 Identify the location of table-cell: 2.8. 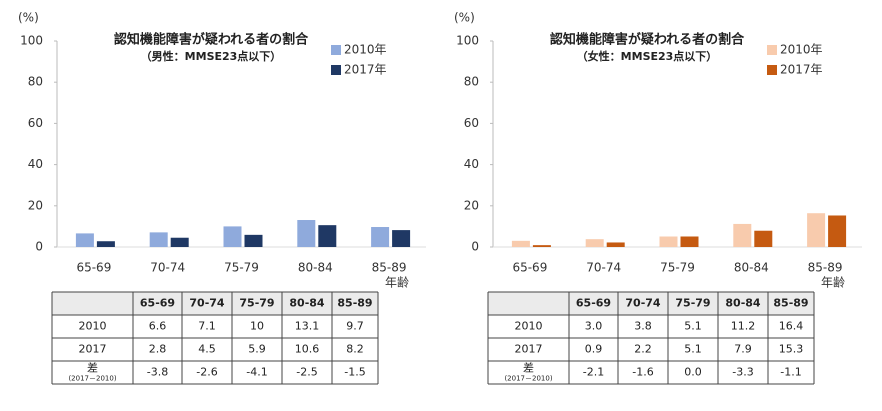
(158, 349).